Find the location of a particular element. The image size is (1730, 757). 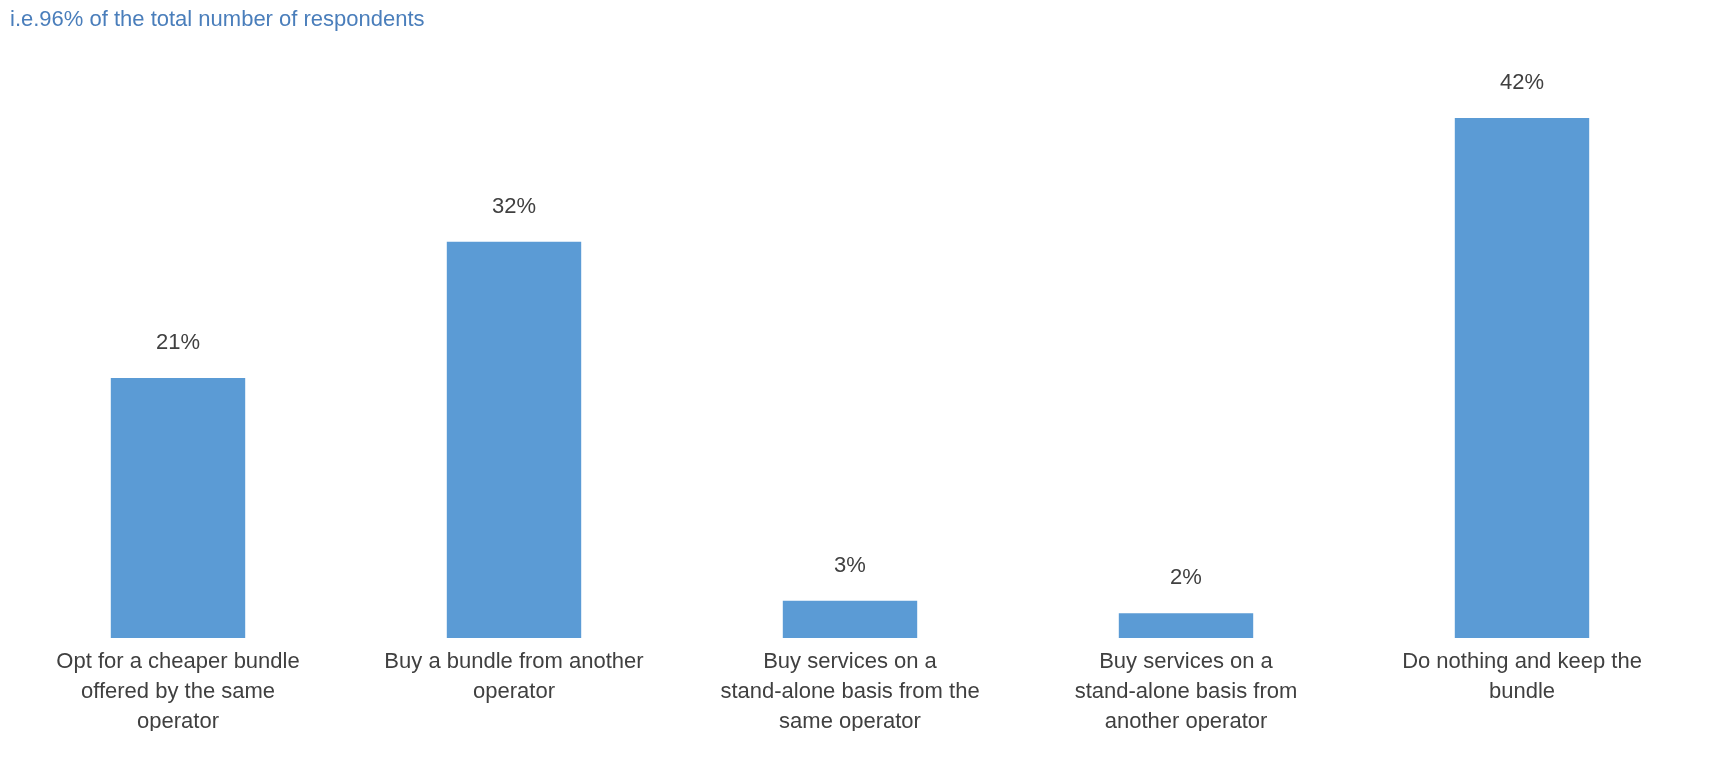

x-tick-label: Buy a bundle from another operator is located at coordinates (514, 675).